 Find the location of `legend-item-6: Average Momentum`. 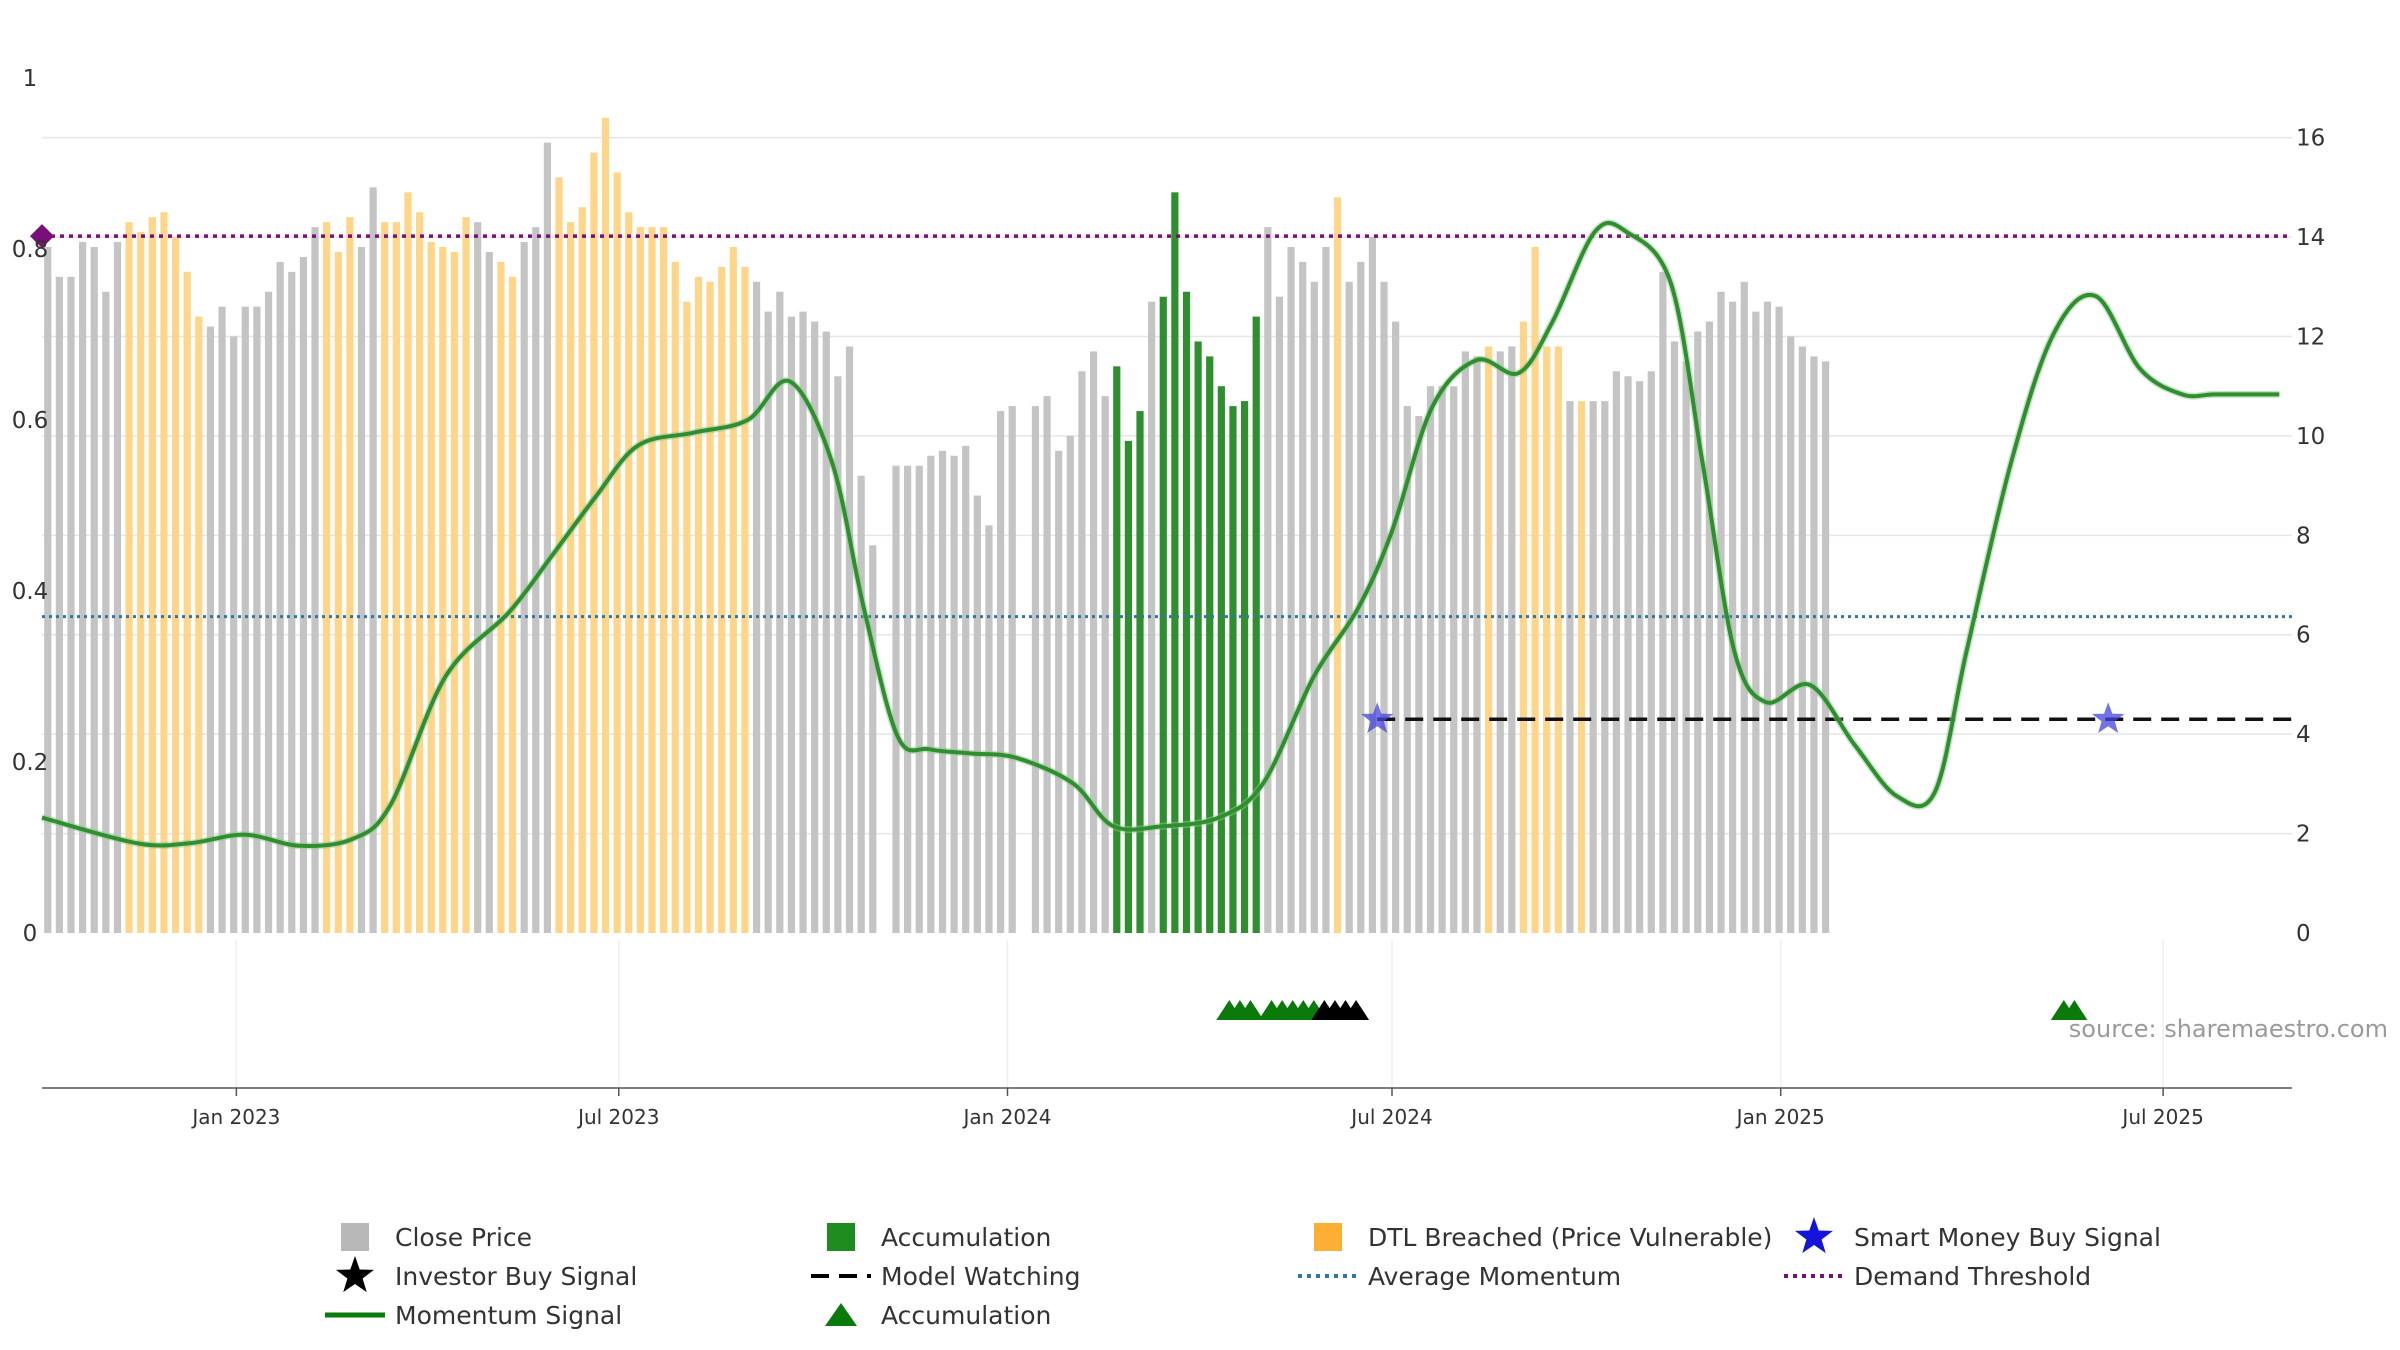

legend-item-6: Average Momentum is located at coordinates (1459, 1276).